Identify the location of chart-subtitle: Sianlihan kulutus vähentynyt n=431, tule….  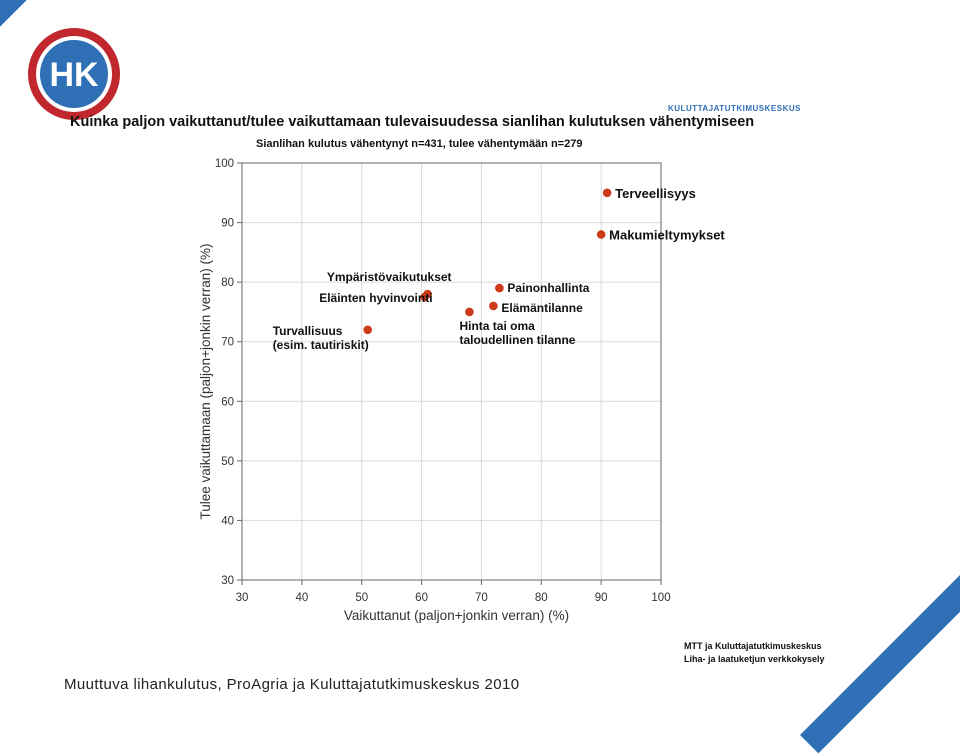
(419, 144).